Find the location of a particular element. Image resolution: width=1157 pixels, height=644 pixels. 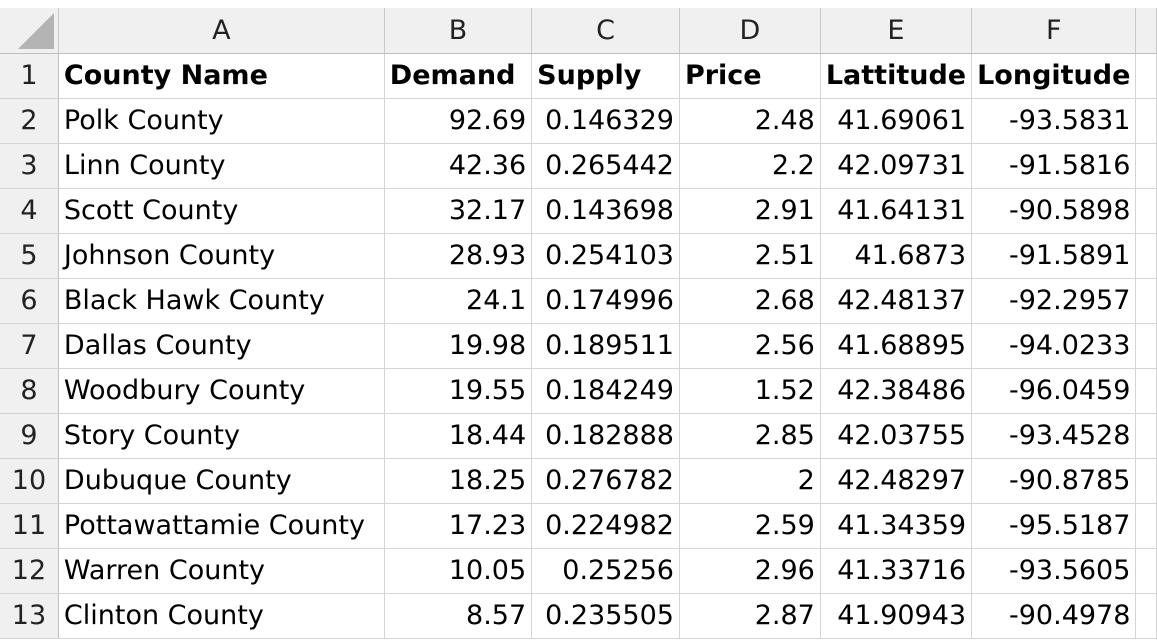

cell-county-name: Linn County is located at coordinates (221, 166).